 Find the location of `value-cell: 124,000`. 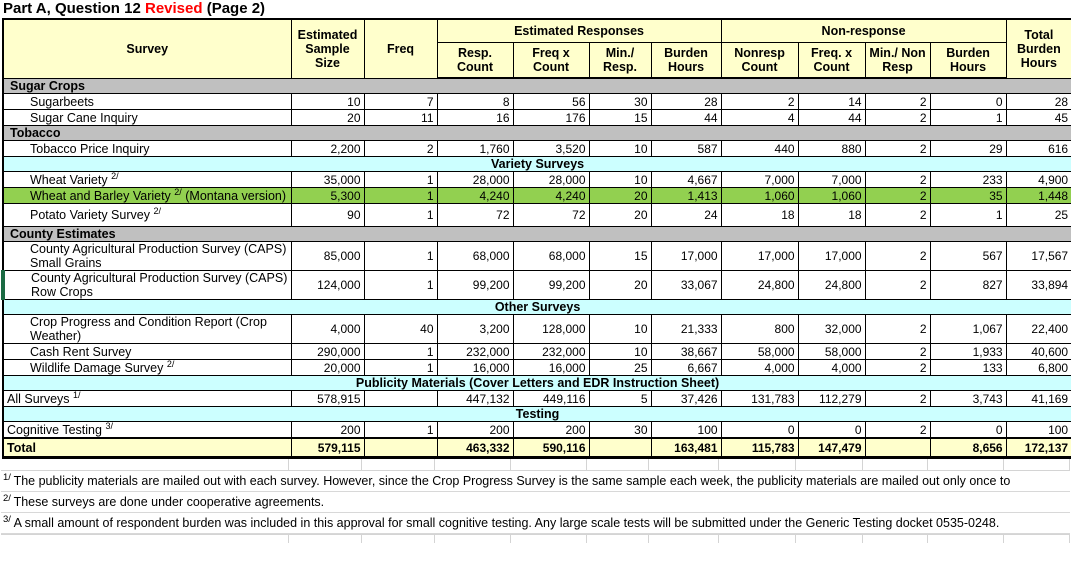

value-cell: 124,000 is located at coordinates (327, 285).